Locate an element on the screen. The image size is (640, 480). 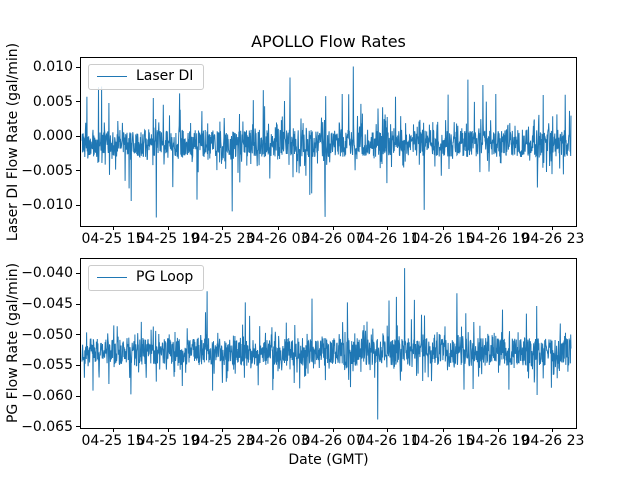
legend-label: PG Loop is located at coordinates (165, 277).